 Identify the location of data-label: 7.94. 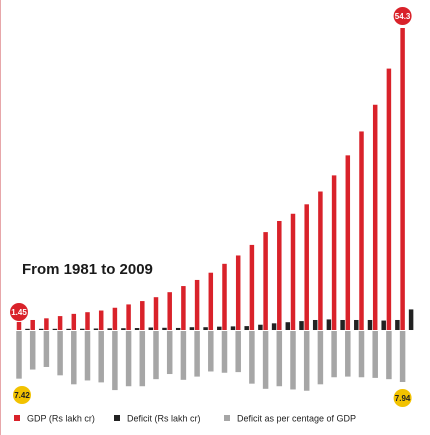
(403, 398).